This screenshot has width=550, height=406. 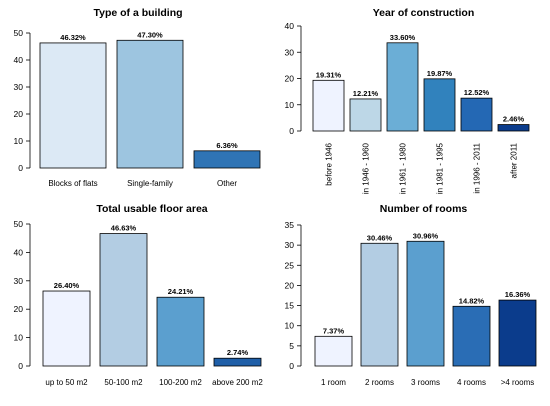 I want to click on bar-value-label: 2.74%, so click(x=238, y=352).